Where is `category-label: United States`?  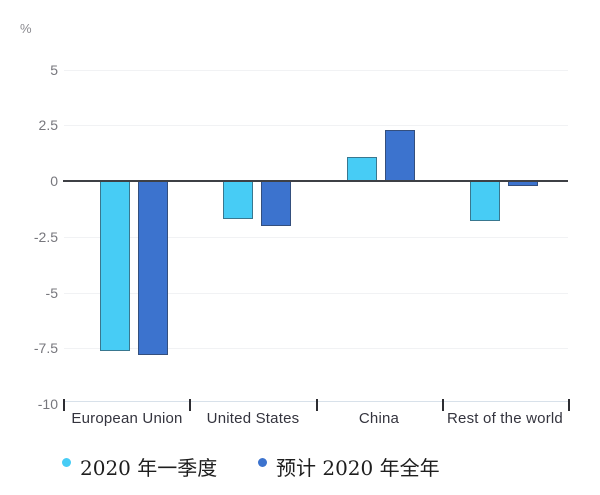 category-label: United States is located at coordinates (253, 418).